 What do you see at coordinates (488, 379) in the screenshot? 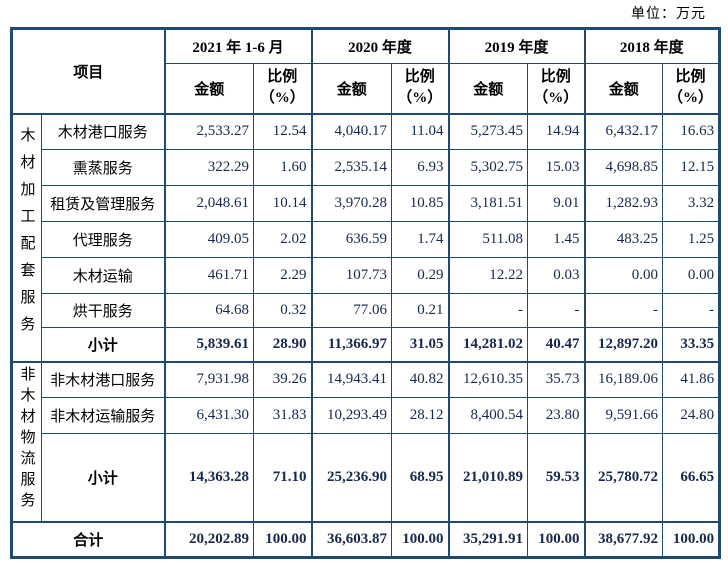
I see `cell-amount: 12,610.35` at bounding box center [488, 379].